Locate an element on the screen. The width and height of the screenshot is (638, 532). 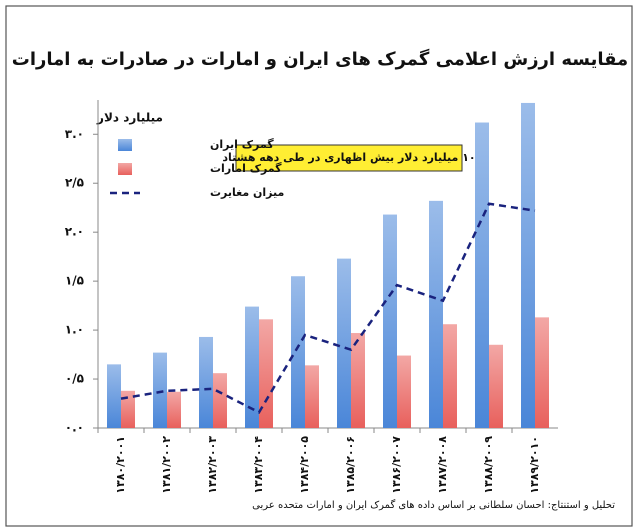
x-tick-label: ۱۳۸۷/۲۰۰۸ is located at coordinates (442, 465).